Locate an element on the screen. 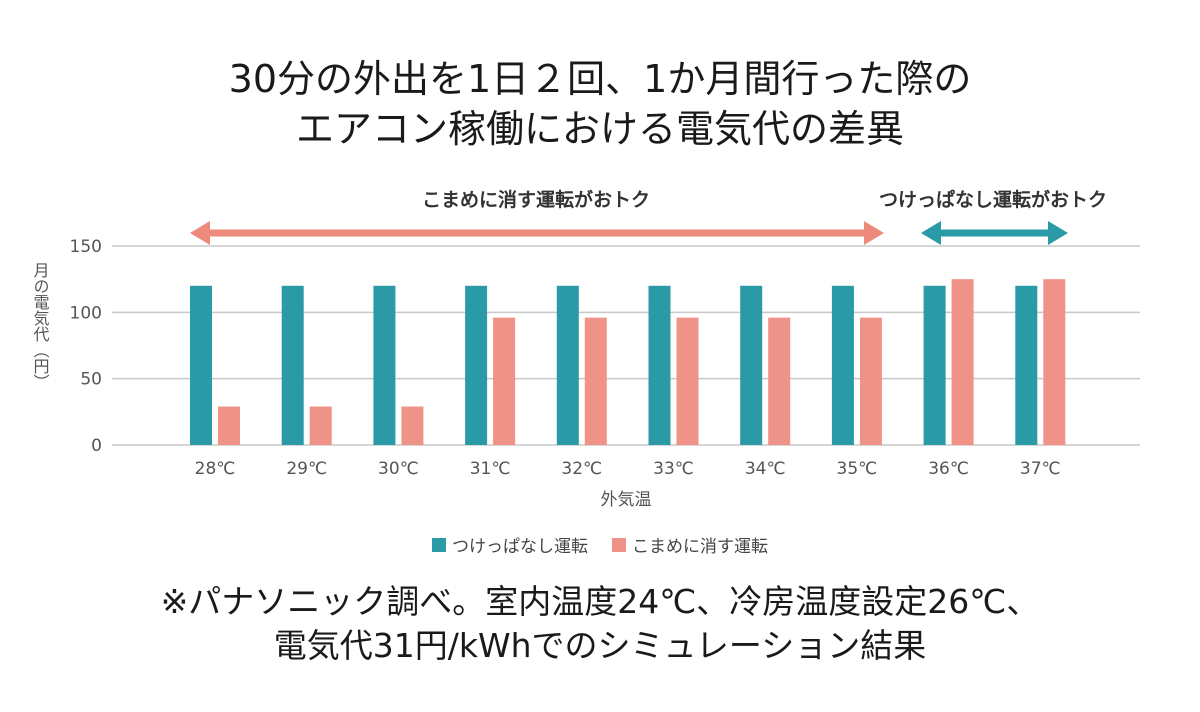  legend-item-2: こまめに消す運転 is located at coordinates (690, 544).